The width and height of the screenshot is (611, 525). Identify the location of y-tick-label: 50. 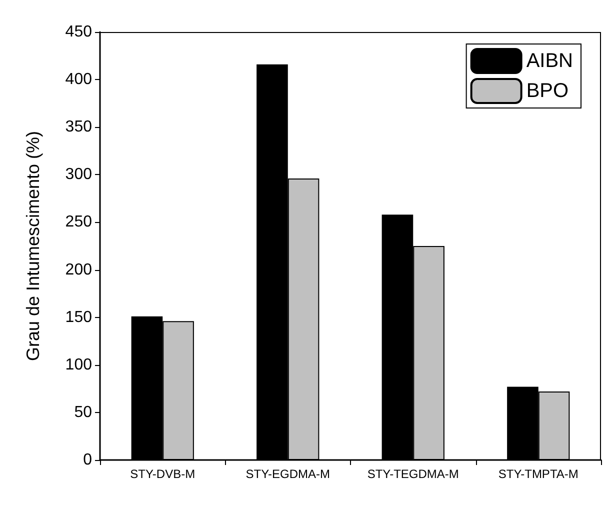
(83, 412).